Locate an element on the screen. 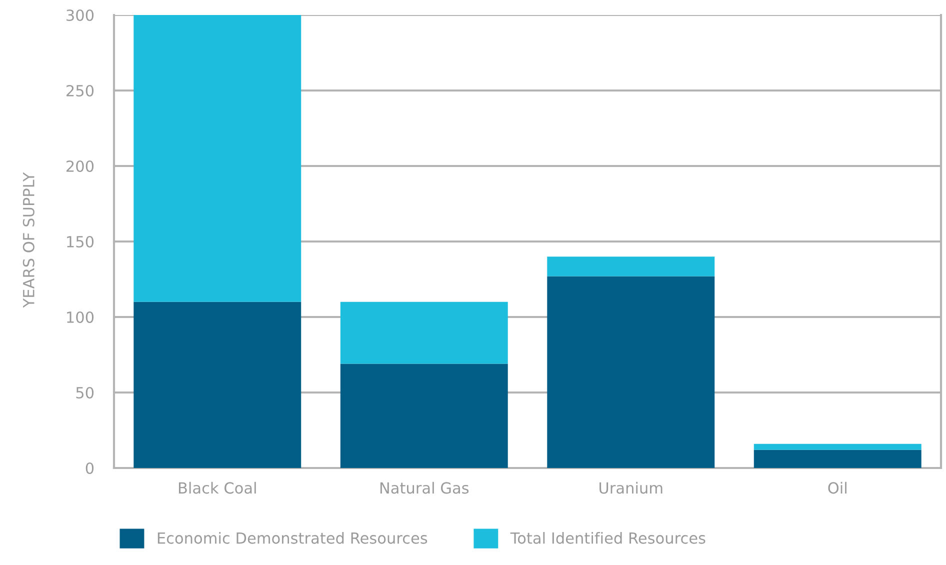  y-tick-label: 50 is located at coordinates (85, 392).